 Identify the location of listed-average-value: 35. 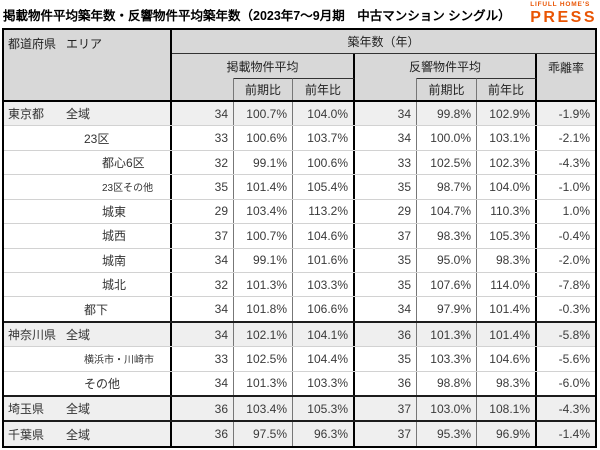
(203, 187).